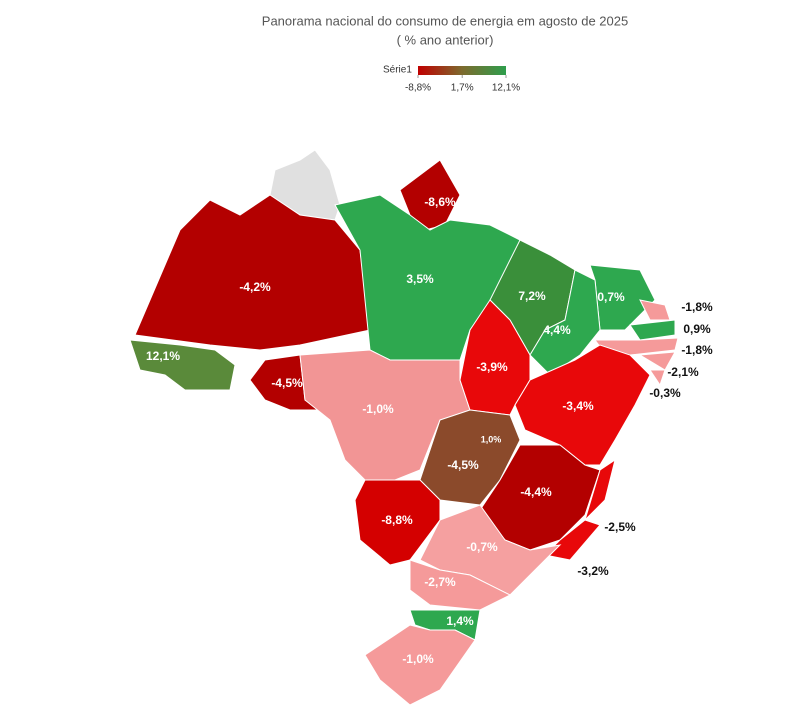 Image resolution: width=803 pixels, height=724 pixels. I want to click on region-label: -0,3%, so click(665, 393).